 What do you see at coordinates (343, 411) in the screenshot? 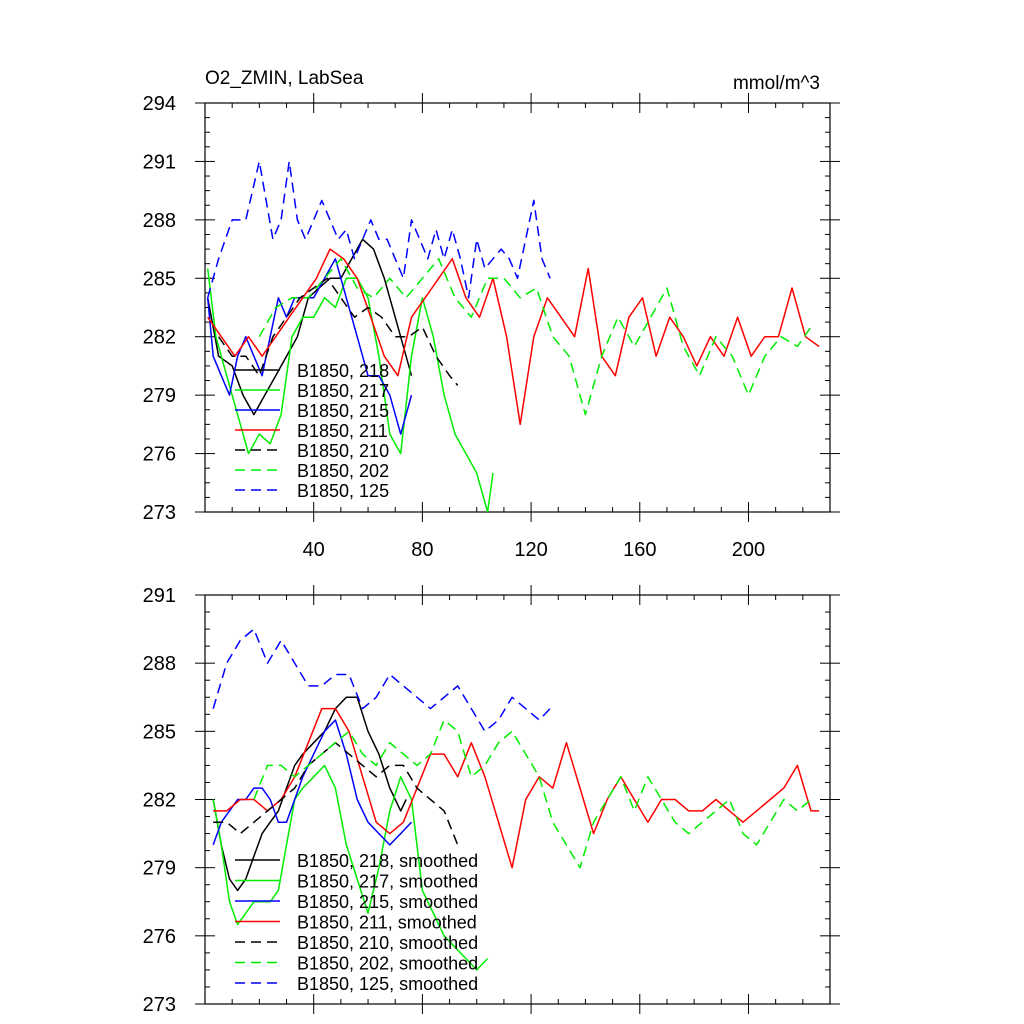
I see `legend-label: B1850, 215` at bounding box center [343, 411].